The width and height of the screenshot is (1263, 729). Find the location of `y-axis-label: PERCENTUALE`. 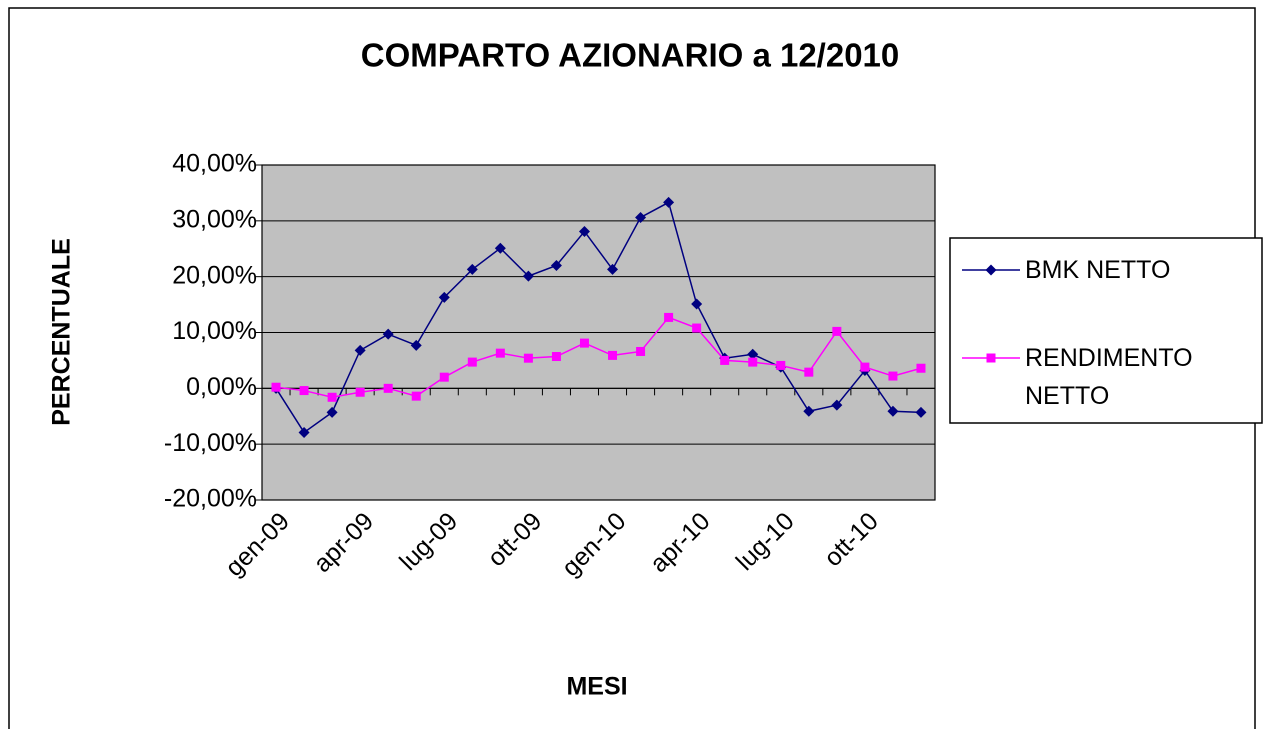

y-axis-label: PERCENTUALE is located at coordinates (62, 332).